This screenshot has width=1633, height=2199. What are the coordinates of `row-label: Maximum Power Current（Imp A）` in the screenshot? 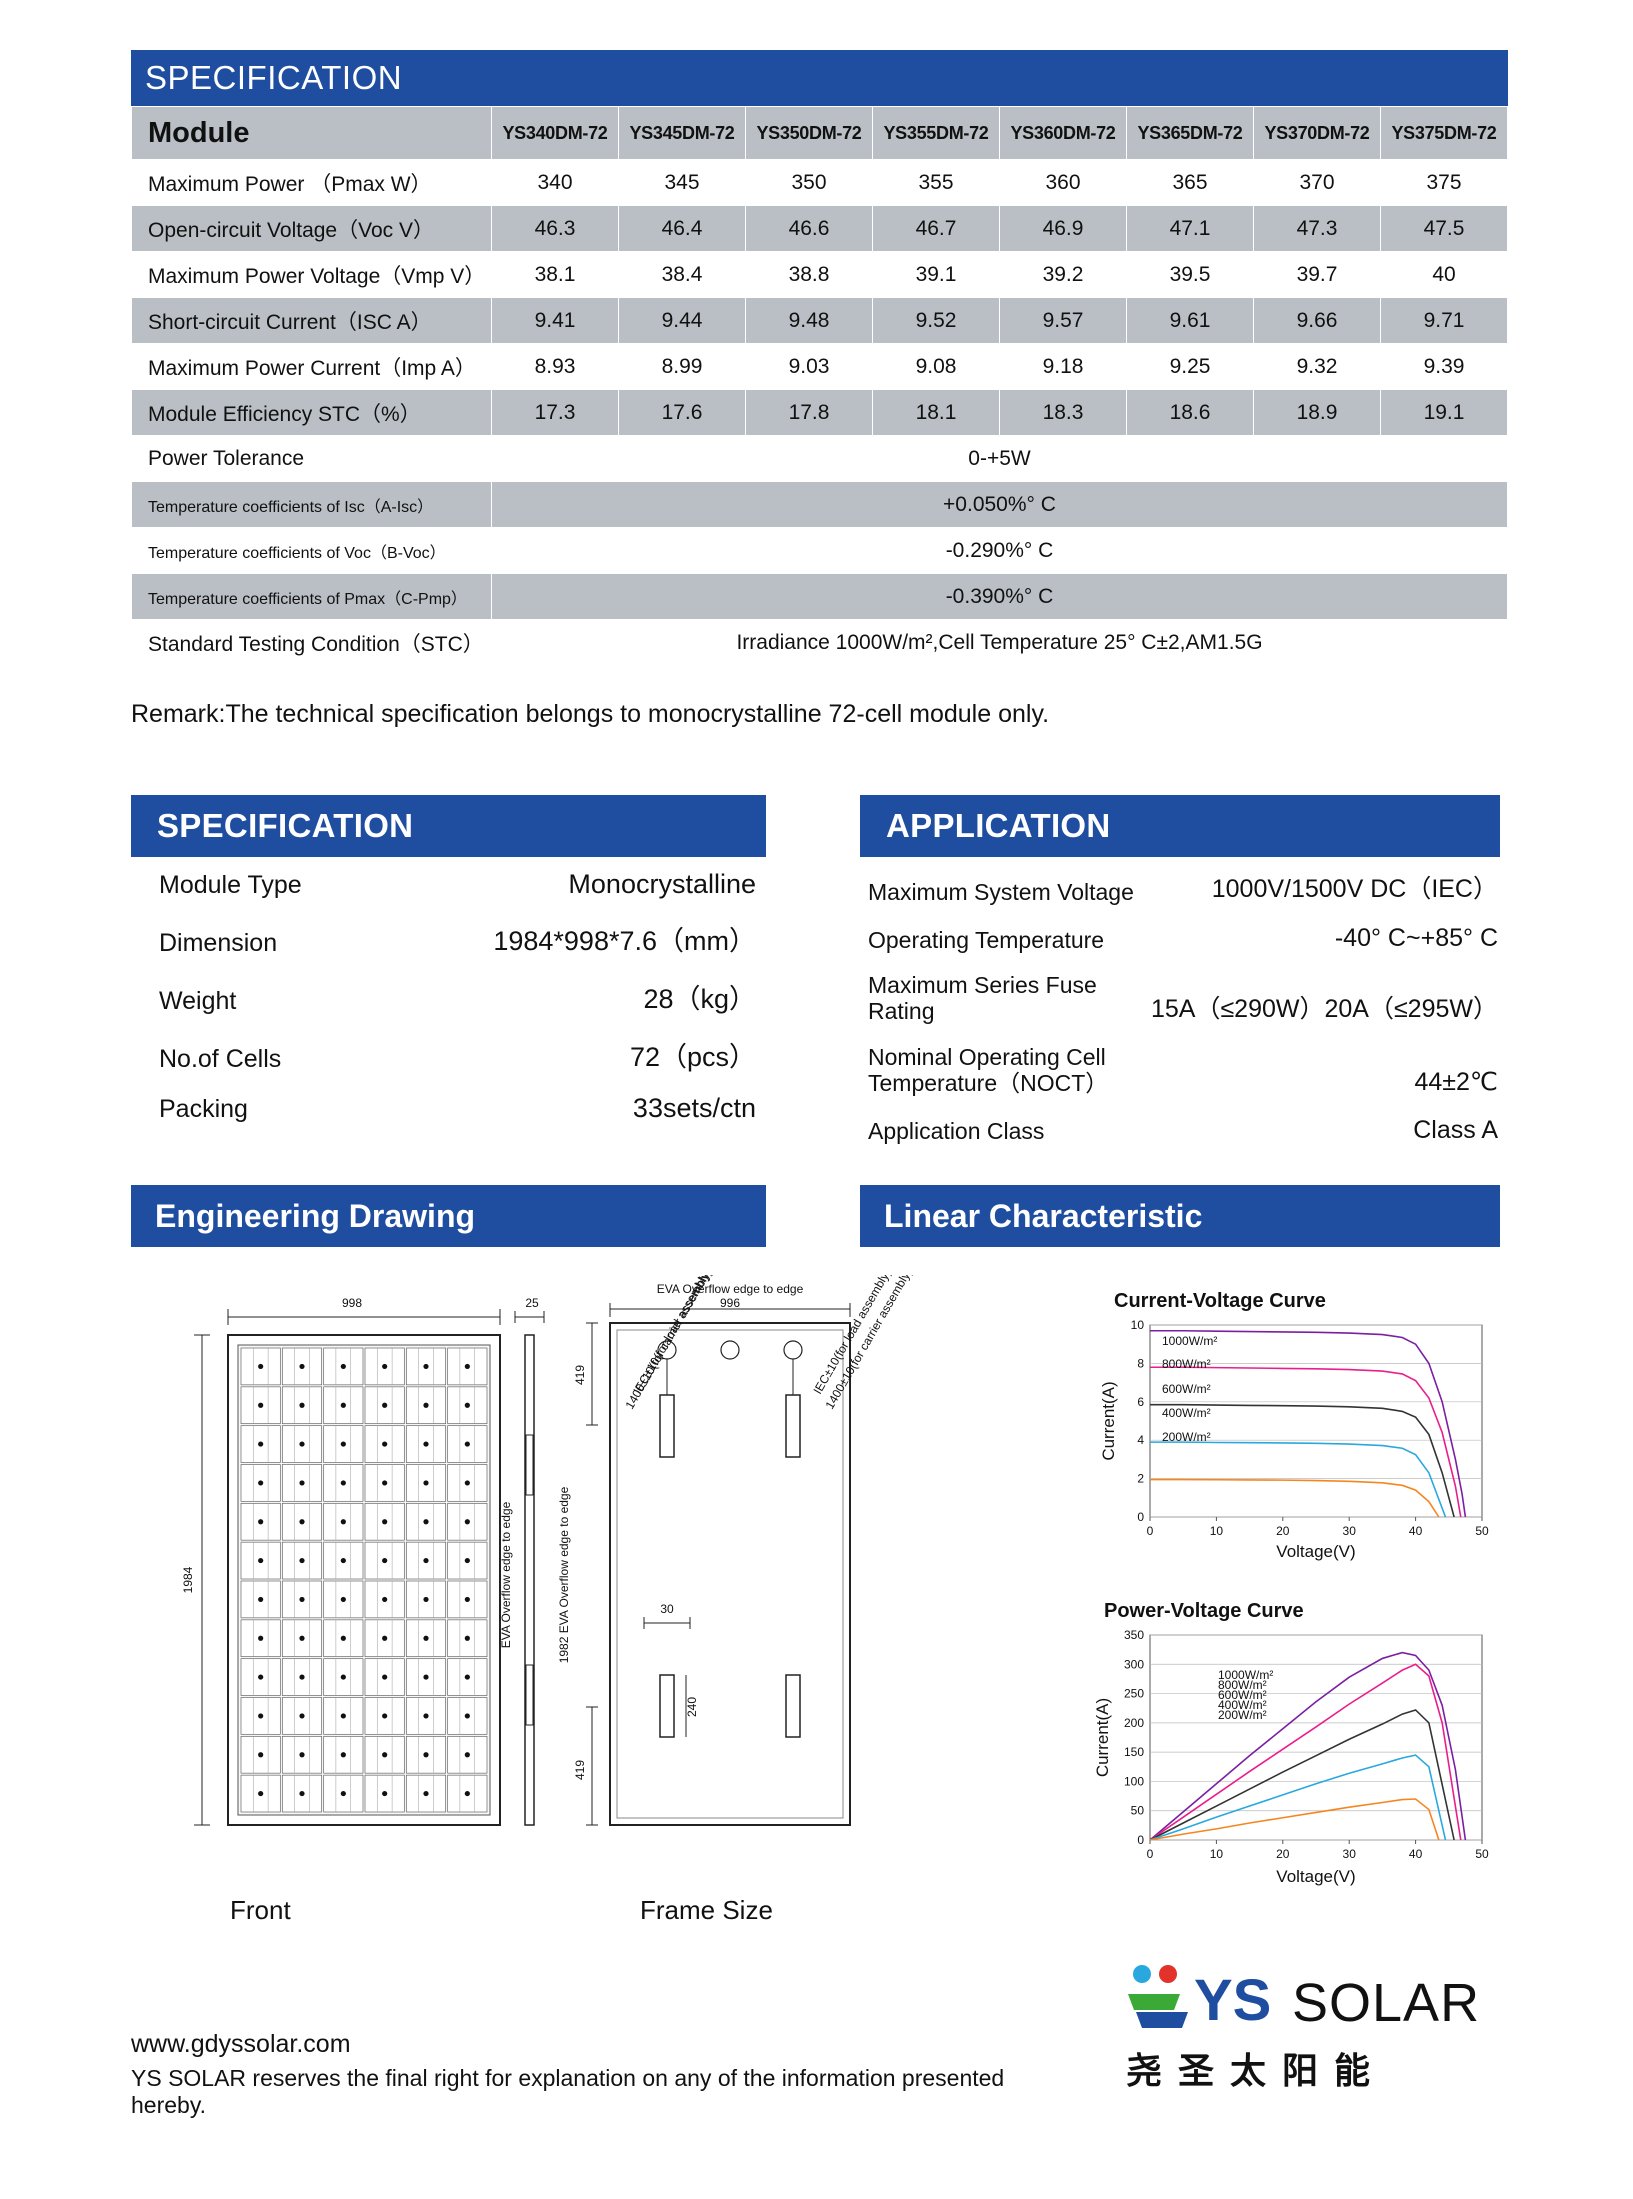 It's located at (311, 366).